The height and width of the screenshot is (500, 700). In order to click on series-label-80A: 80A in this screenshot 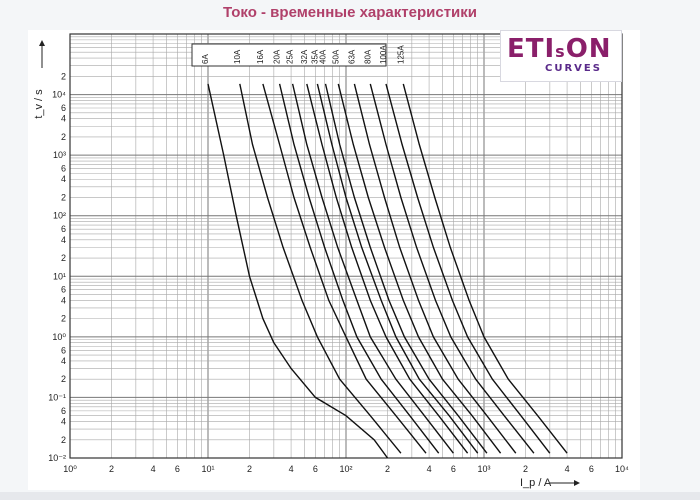, I will do `click(367, 56)`.